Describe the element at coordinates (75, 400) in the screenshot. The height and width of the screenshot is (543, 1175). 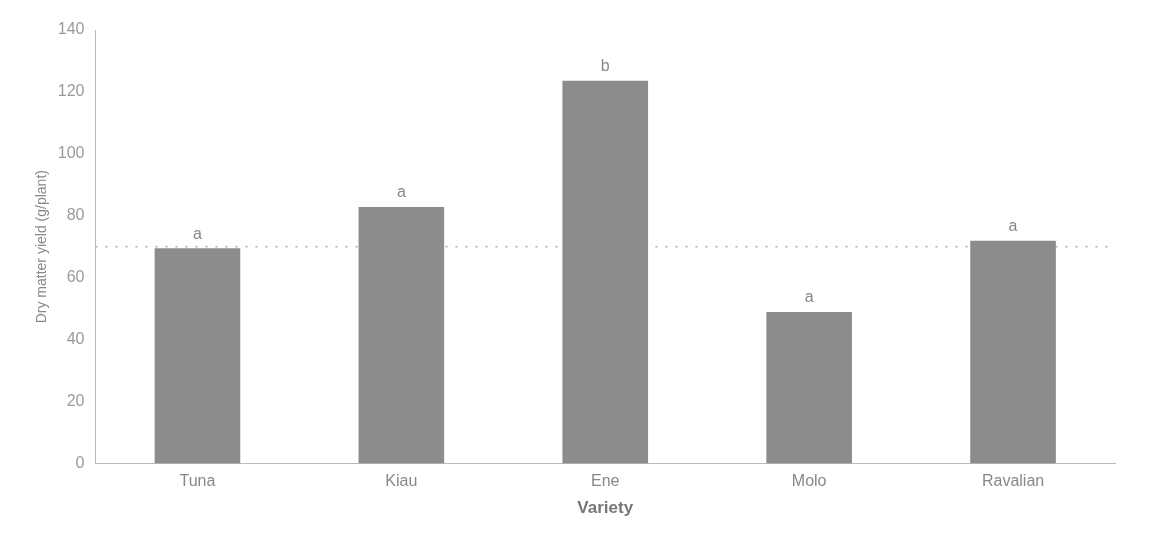
I see `y-tick-label: 20` at that location.